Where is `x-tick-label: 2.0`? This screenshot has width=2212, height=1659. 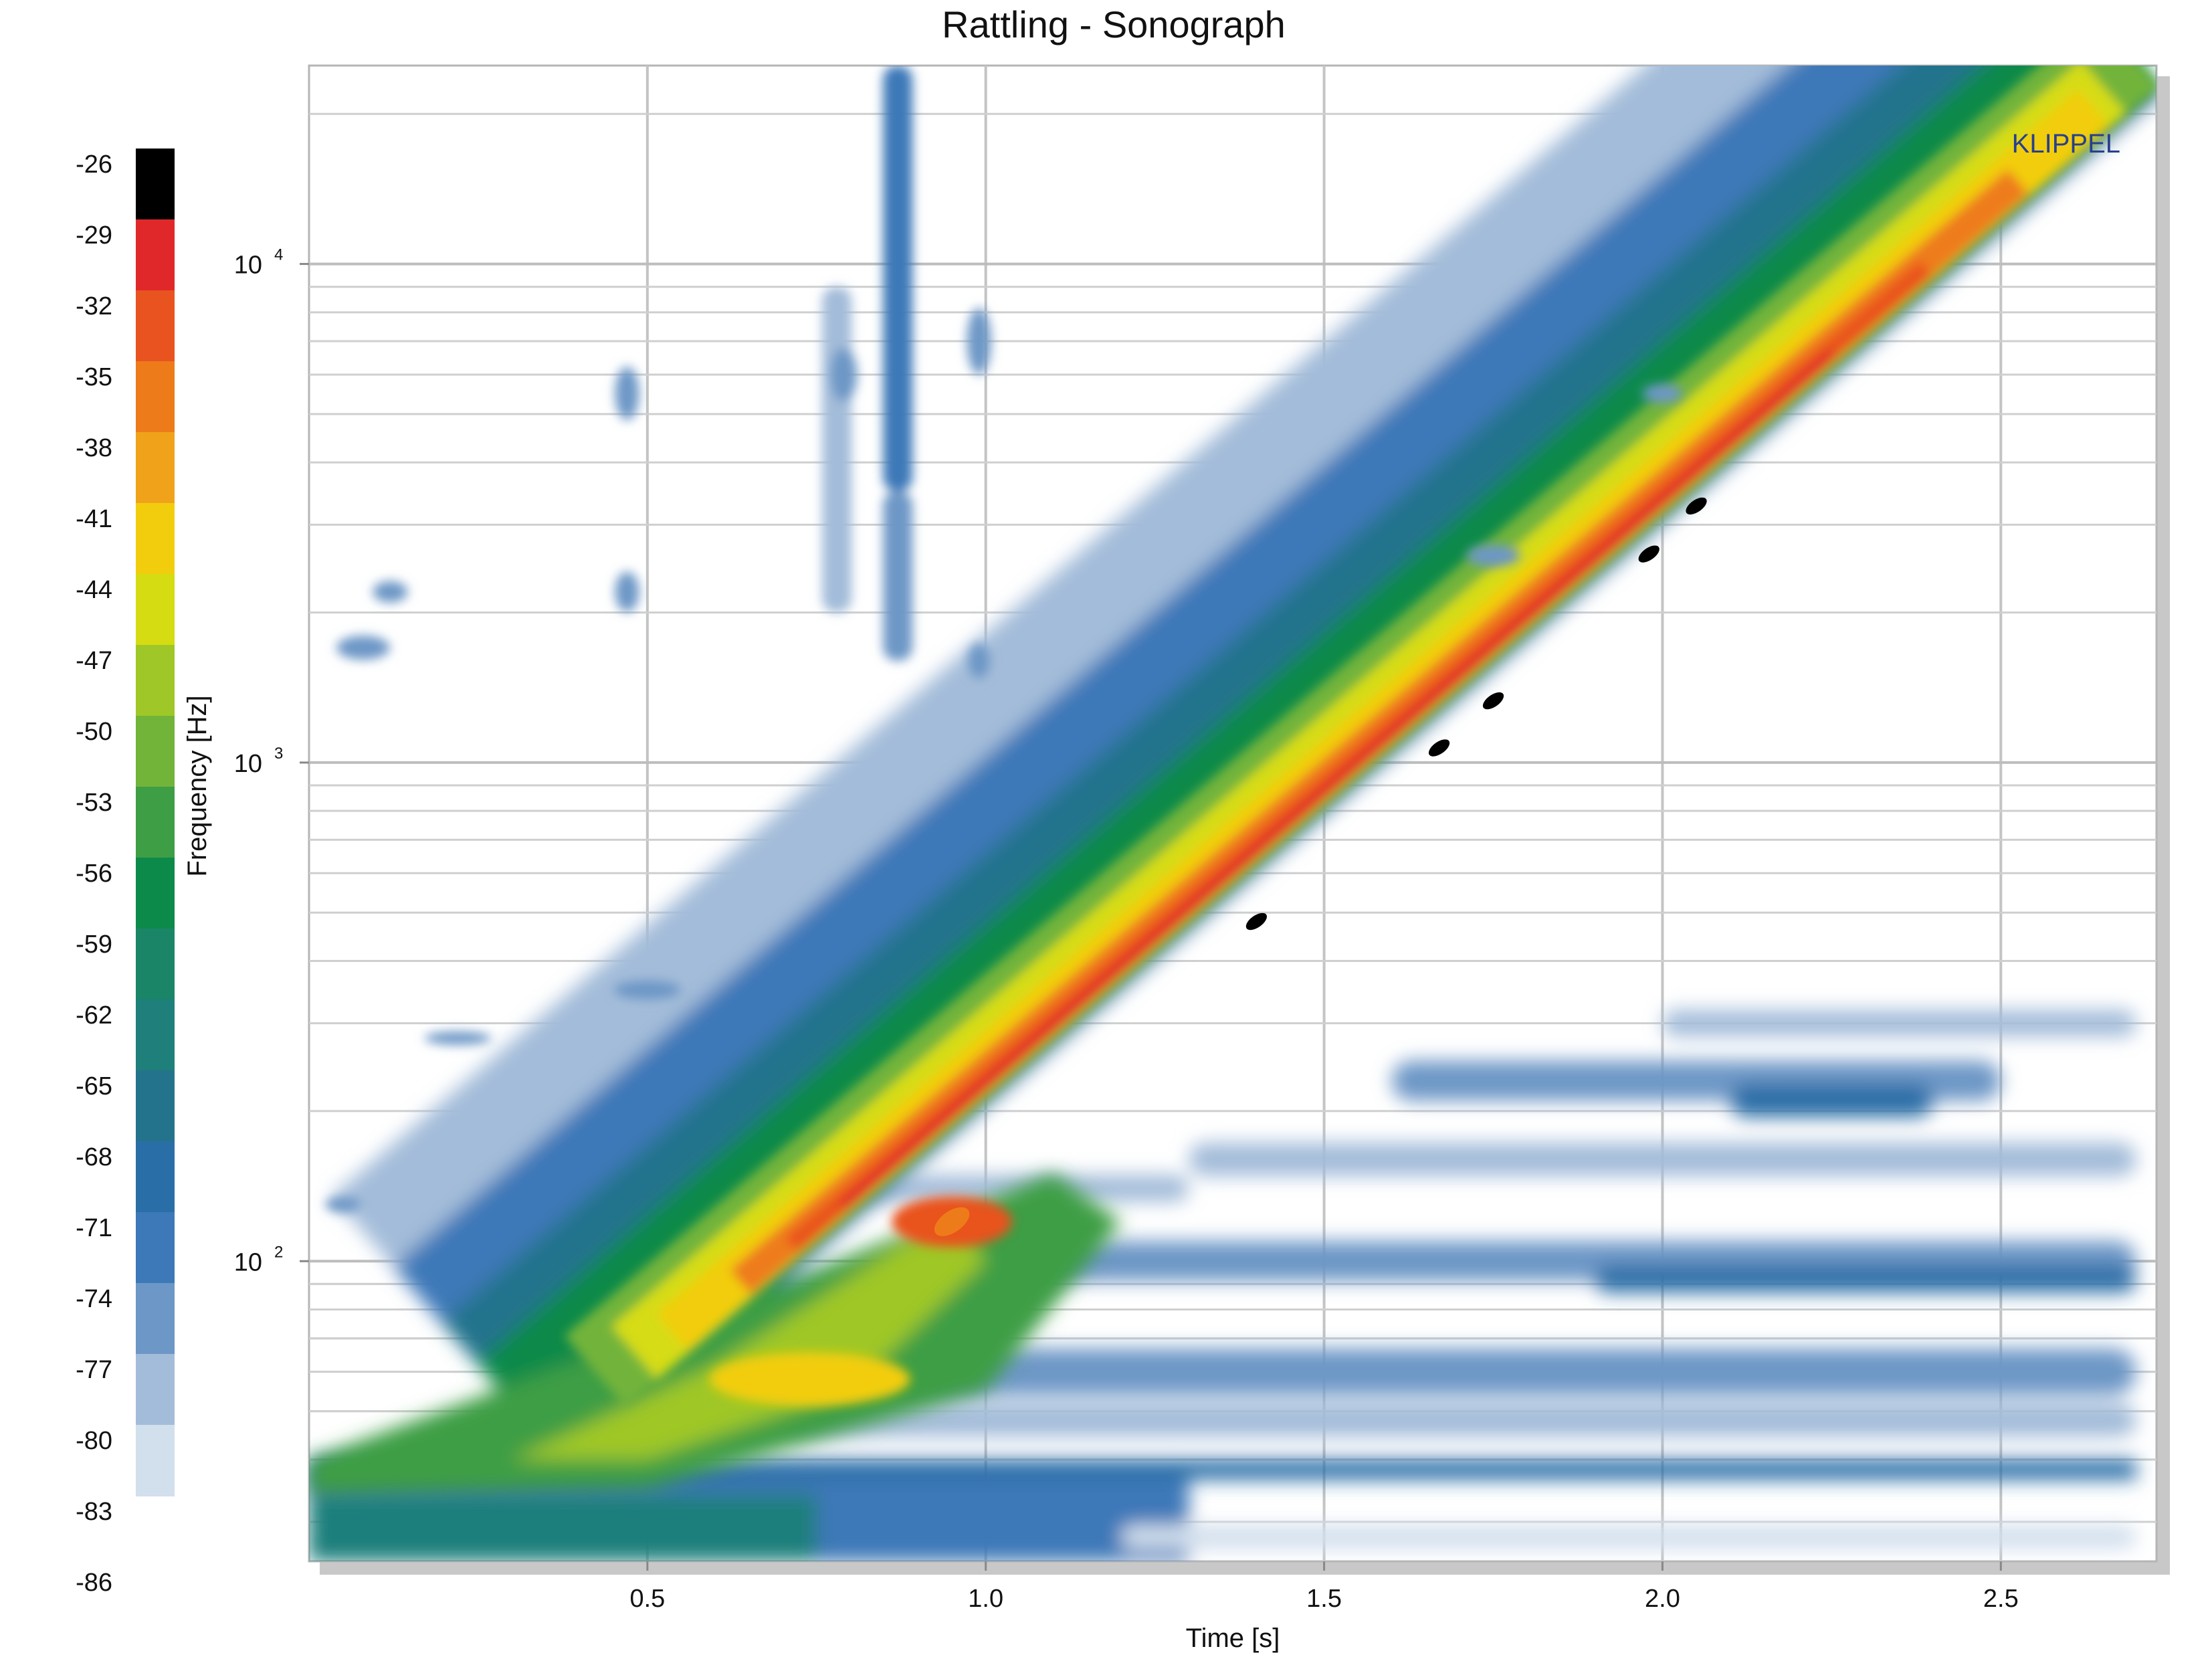
x-tick-label: 2.0 is located at coordinates (1662, 1599).